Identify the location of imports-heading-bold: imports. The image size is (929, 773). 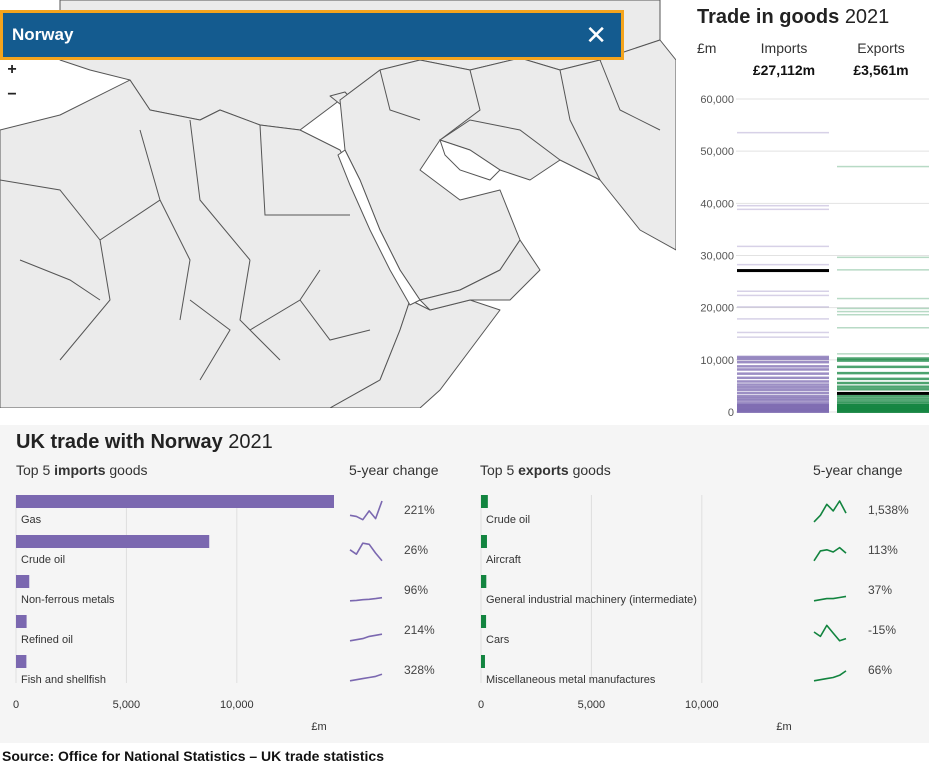
(80, 470).